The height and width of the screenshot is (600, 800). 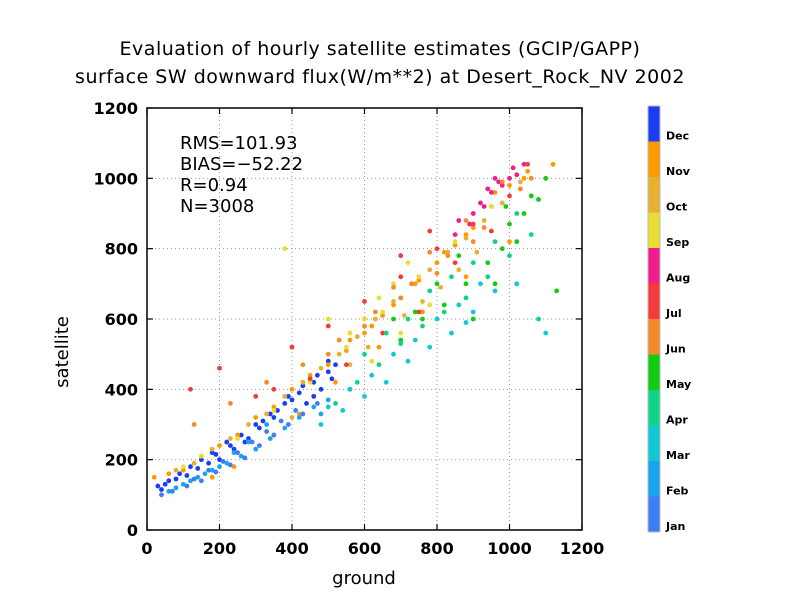 What do you see at coordinates (675, 349) in the screenshot?
I see `legend-label-jun: Jun` at bounding box center [675, 349].